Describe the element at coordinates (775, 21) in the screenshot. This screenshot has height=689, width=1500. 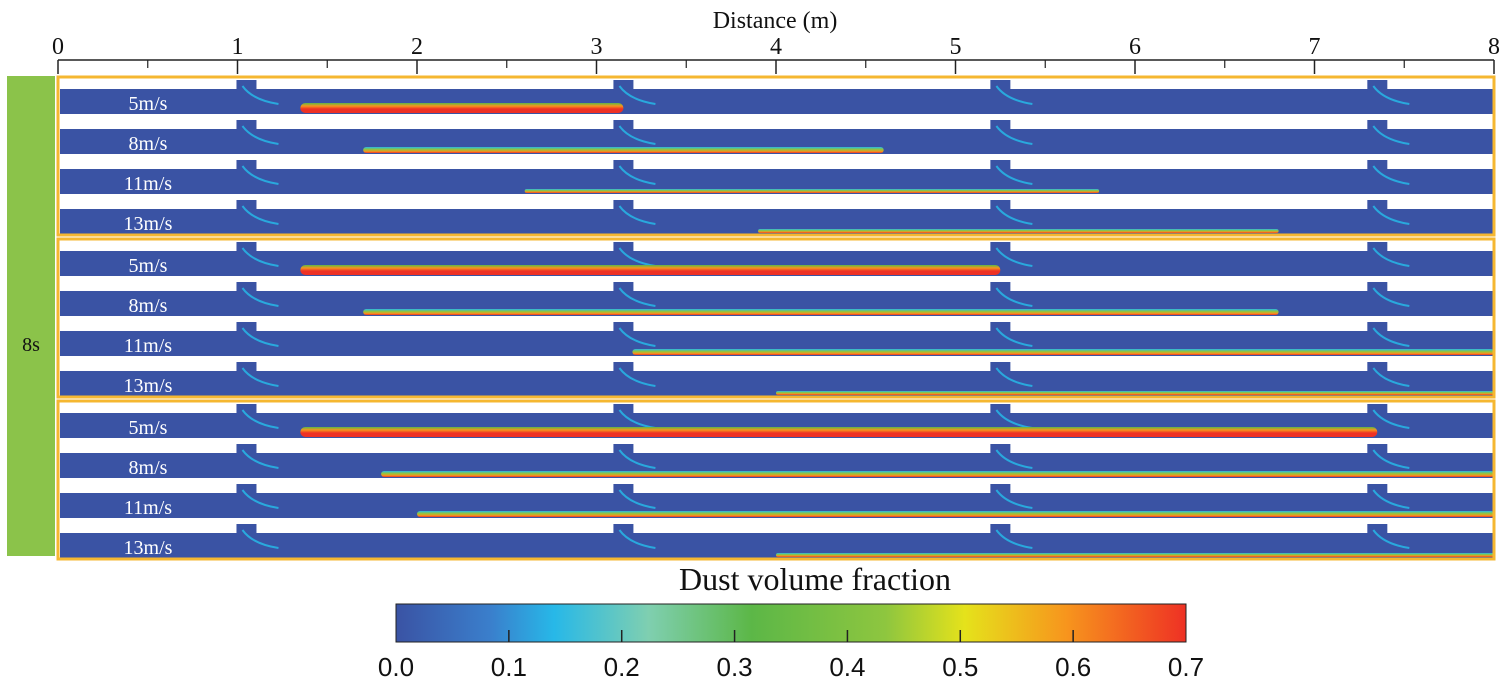
I see `axis-title: Distance (m)` at that location.